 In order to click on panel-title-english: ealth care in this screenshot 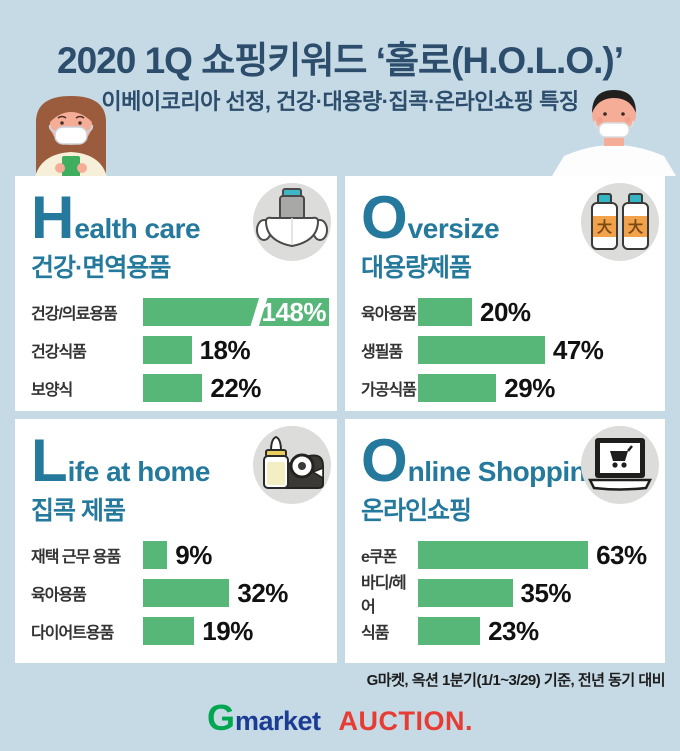, I will do `click(137, 228)`.